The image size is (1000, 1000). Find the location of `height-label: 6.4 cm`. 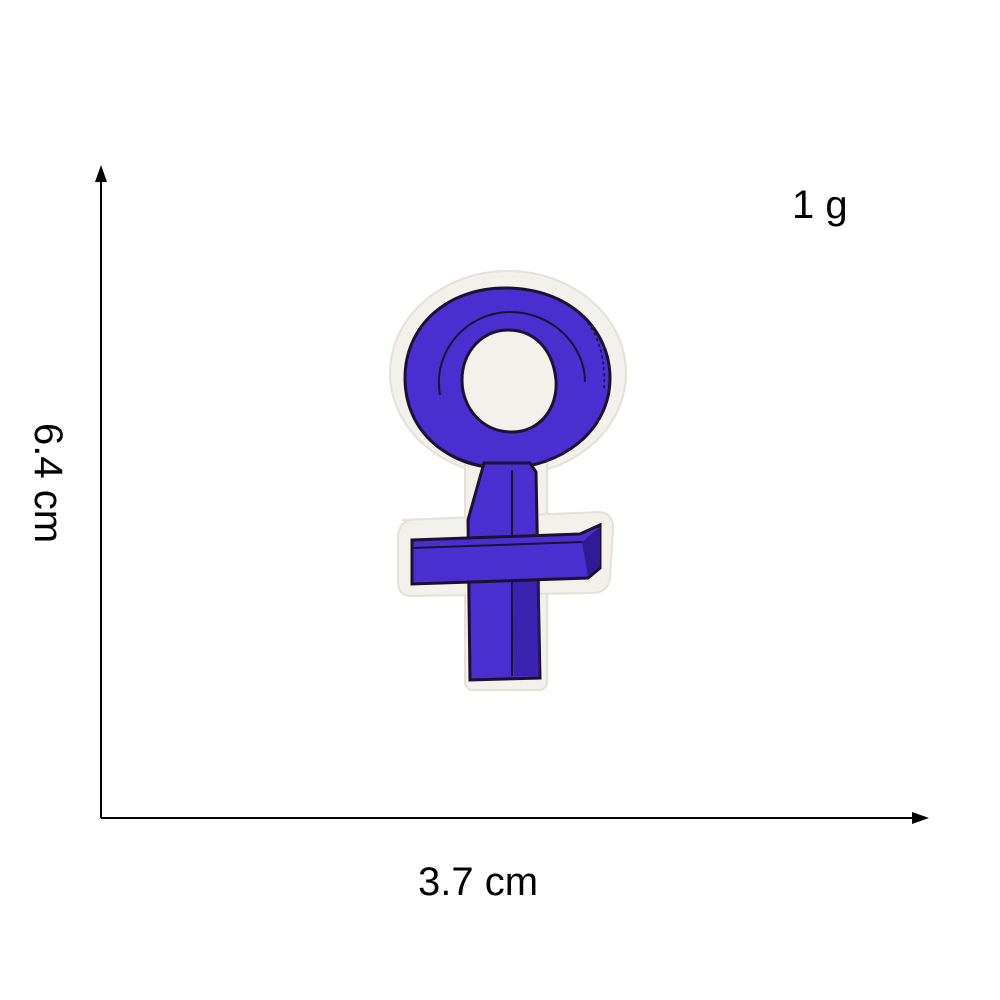

height-label: 6.4 cm is located at coordinates (48, 483).